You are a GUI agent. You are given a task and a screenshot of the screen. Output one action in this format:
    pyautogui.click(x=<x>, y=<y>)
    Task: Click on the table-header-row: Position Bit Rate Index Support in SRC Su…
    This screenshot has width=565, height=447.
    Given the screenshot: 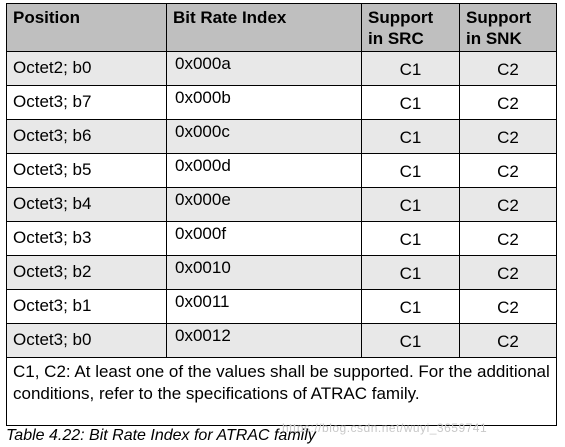 What is the action you would take?
    pyautogui.click(x=281, y=27)
    